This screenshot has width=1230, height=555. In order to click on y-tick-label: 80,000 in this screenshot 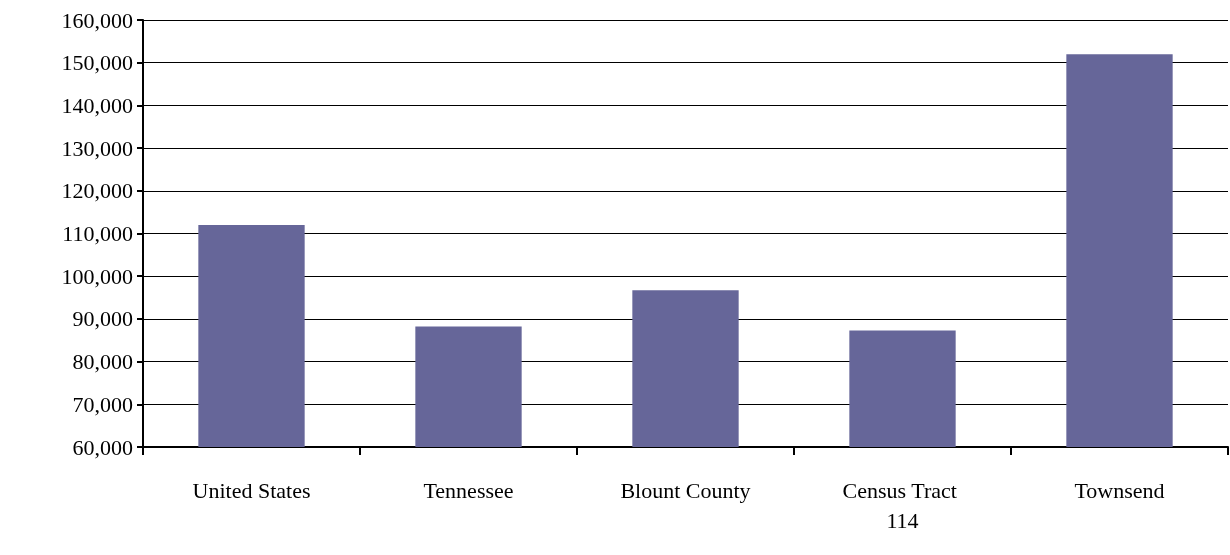, I will do `click(102, 362)`.